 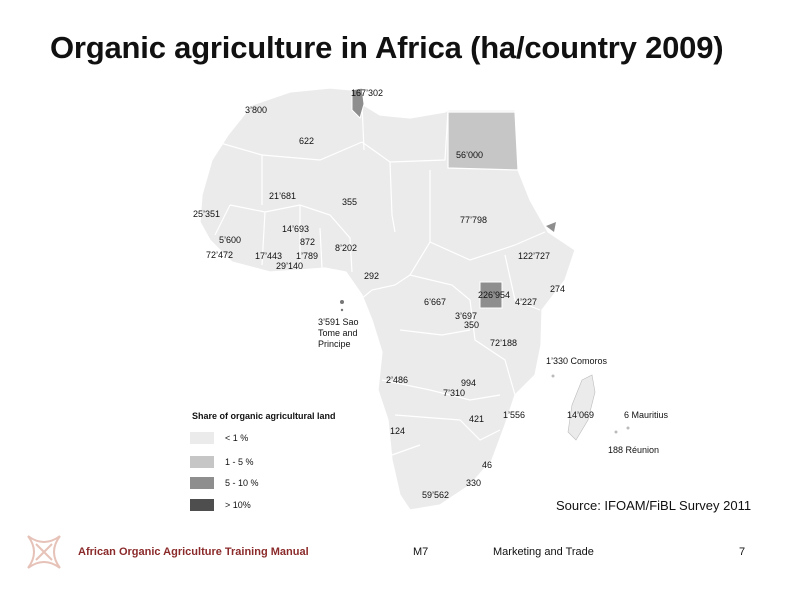 I want to click on label-cameroon: 292, so click(x=372, y=276).